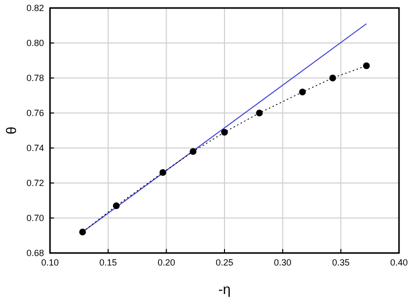 This screenshot has height=302, width=409. Describe the element at coordinates (35, 113) in the screenshot. I see `y-tick-label: 0.76` at that location.